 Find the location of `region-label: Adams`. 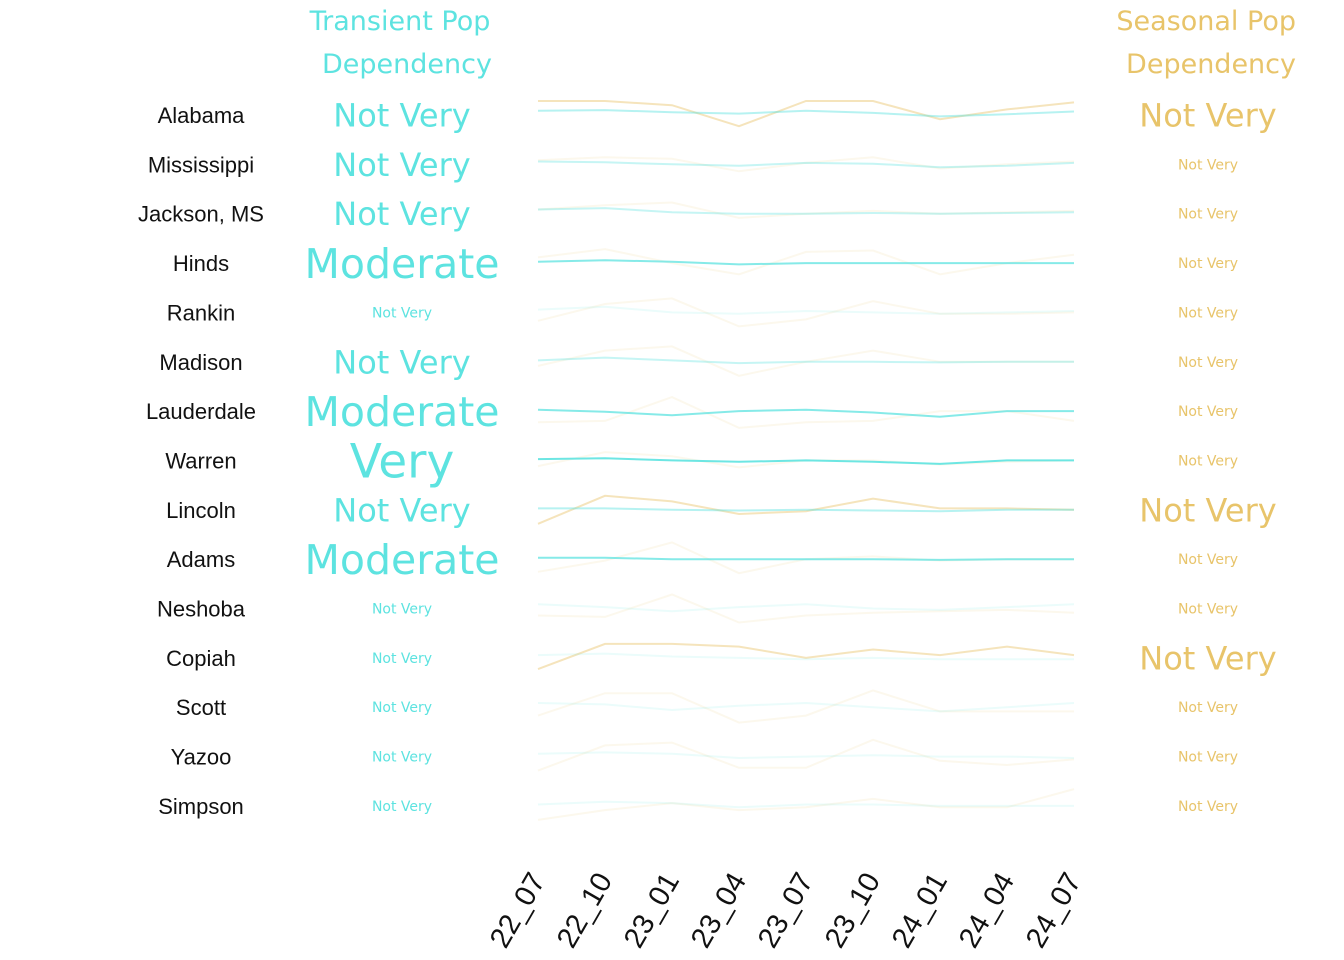

region-label: Adams is located at coordinates (201, 559).